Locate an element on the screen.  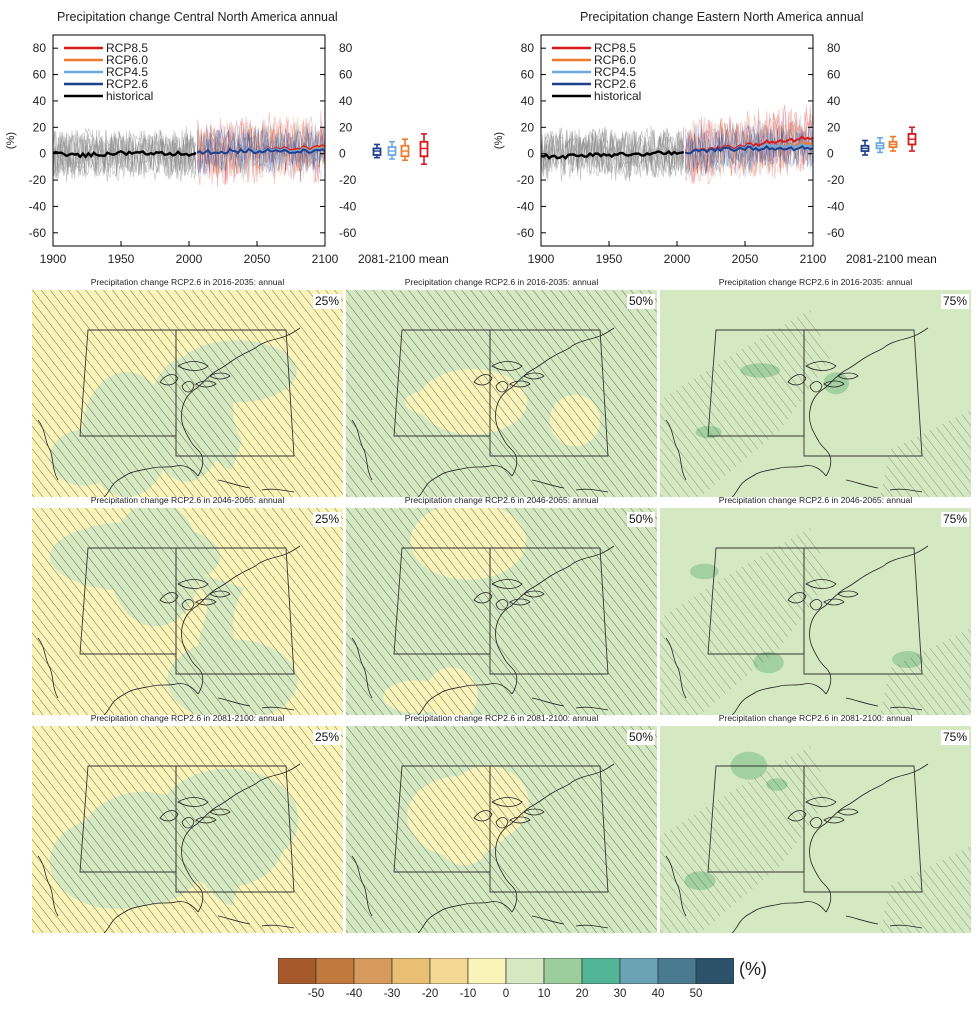
series-line-rcp26 is located at coordinates (260, 151).